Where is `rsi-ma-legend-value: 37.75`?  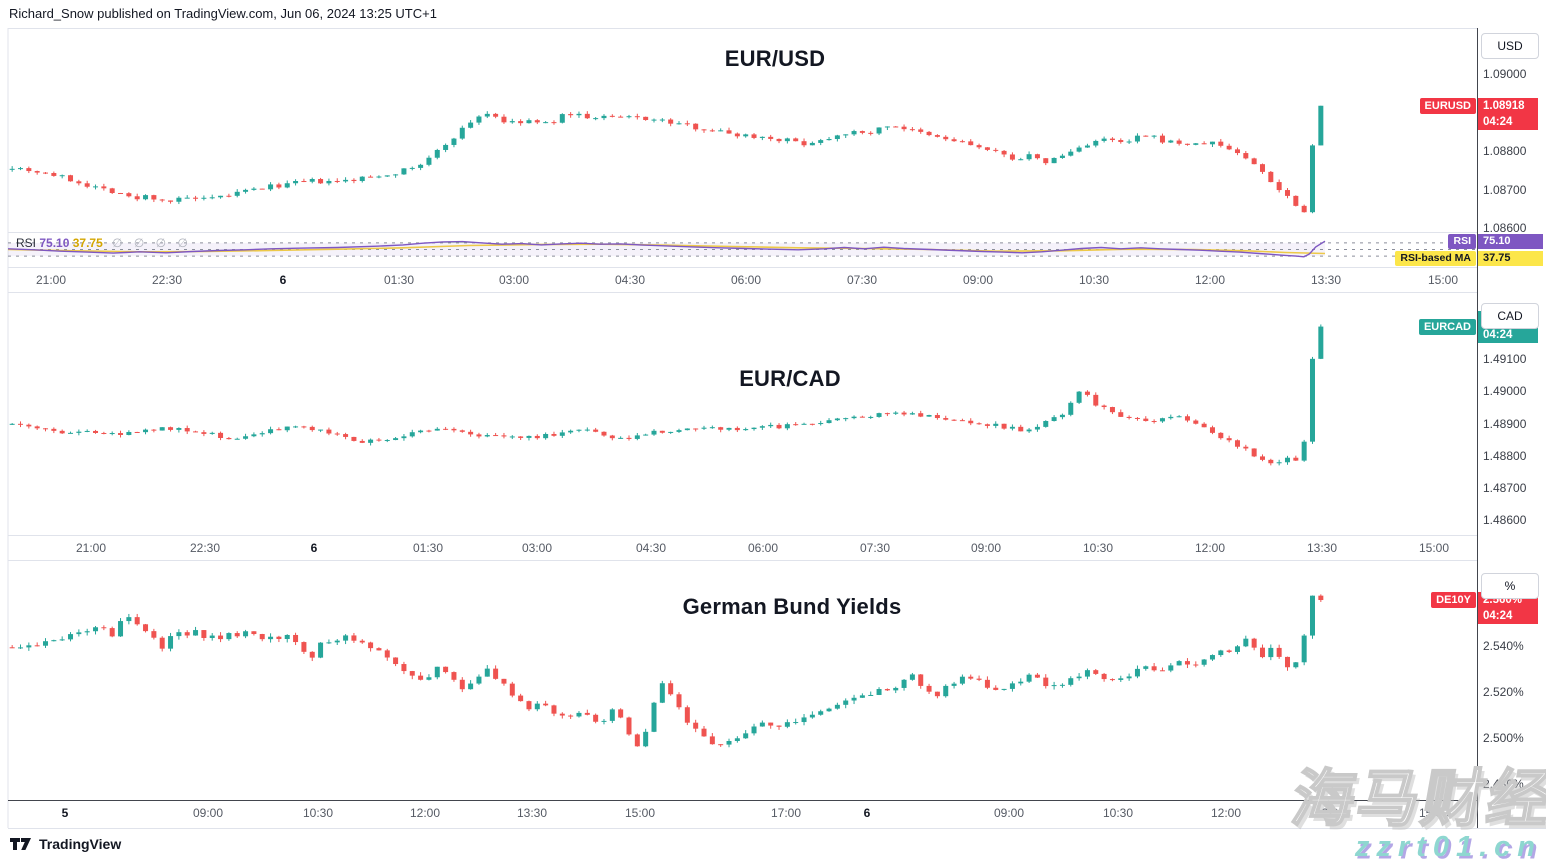 rsi-ma-legend-value: 37.75 is located at coordinates (87, 243).